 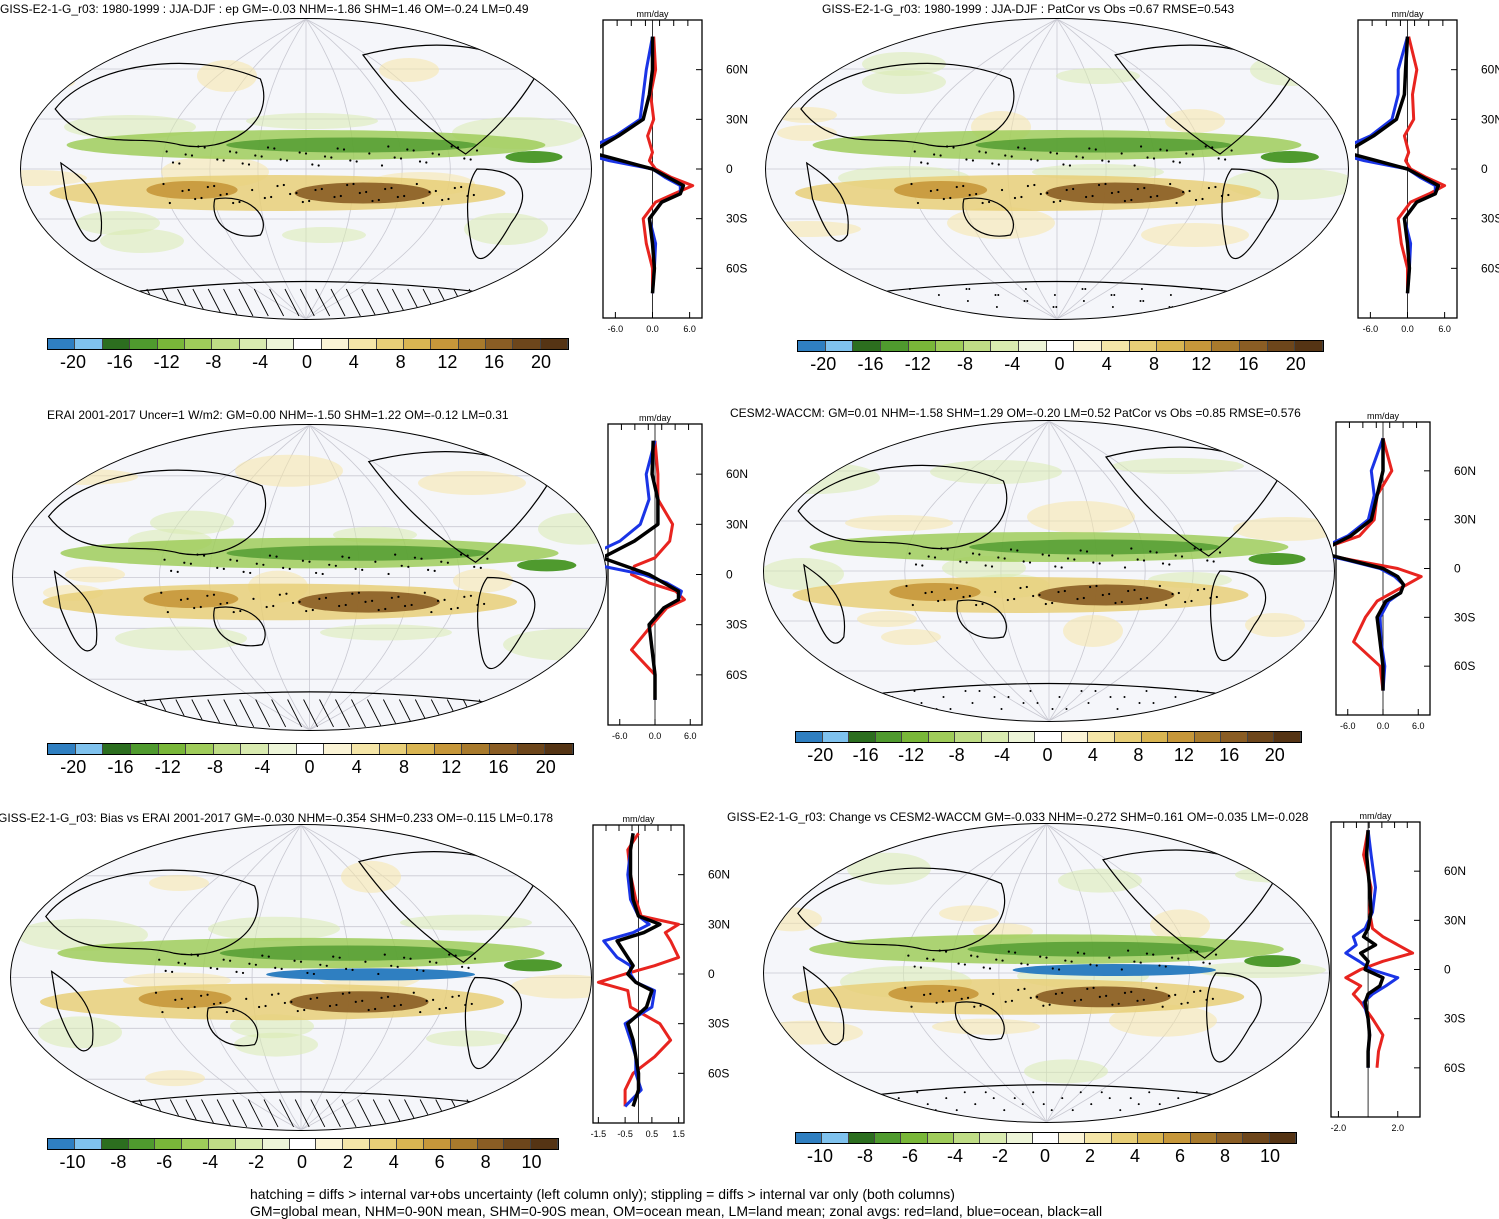 I want to click on lat-label: 30S, so click(x=718, y=1024).